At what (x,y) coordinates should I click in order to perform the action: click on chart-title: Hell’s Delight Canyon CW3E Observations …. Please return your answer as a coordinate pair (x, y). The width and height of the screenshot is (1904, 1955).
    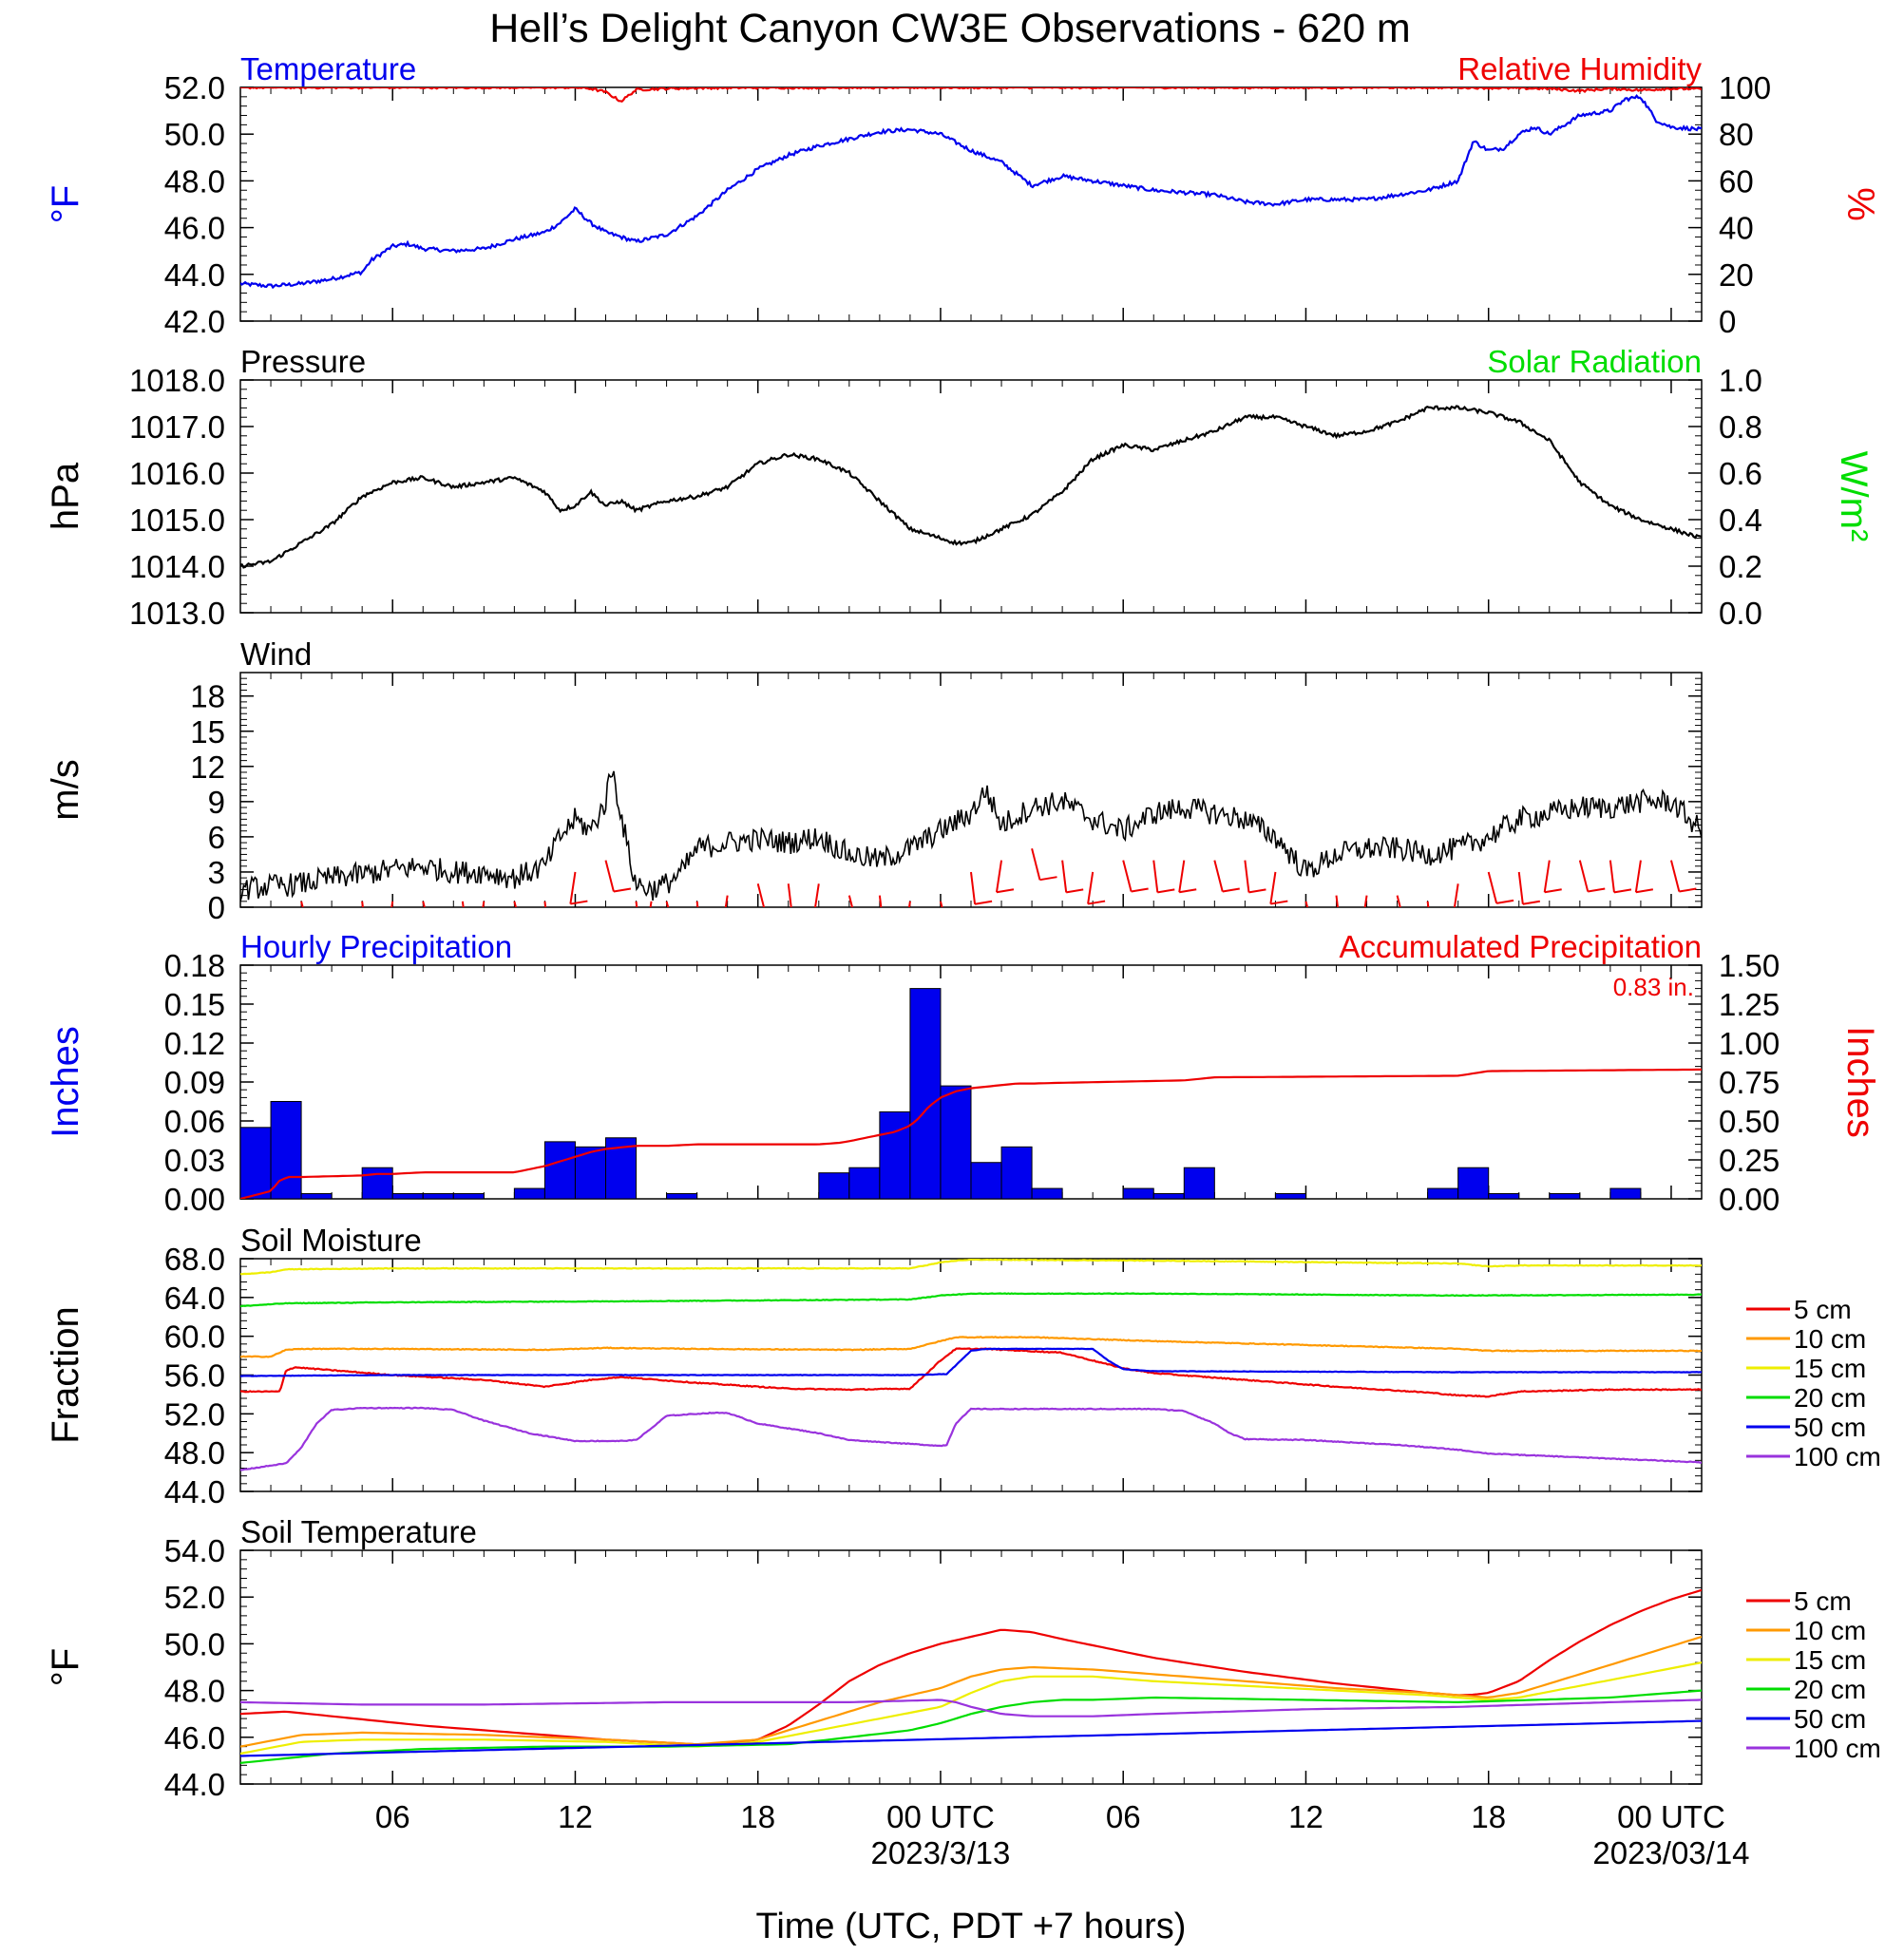
    Looking at the image, I should click on (950, 28).